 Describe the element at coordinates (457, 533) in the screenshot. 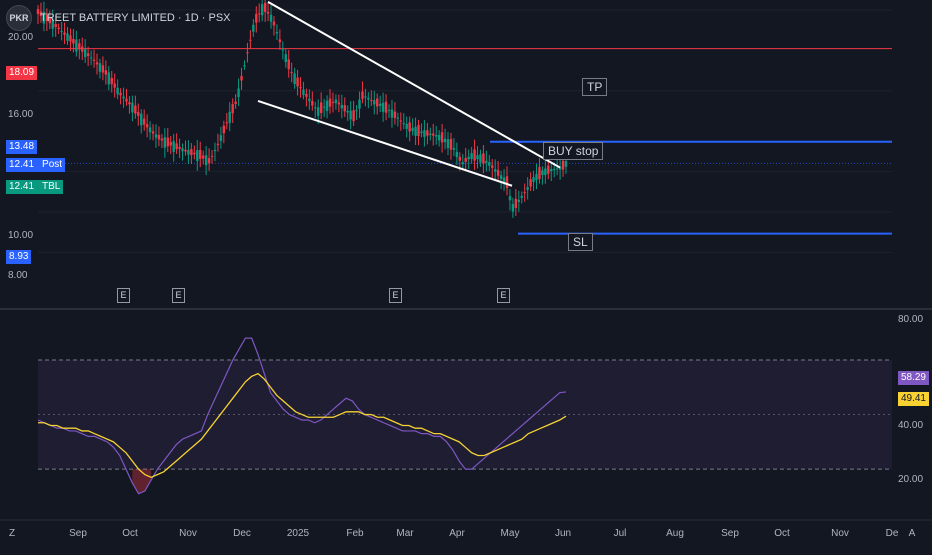

I see `x-label-apr: Apr` at that location.